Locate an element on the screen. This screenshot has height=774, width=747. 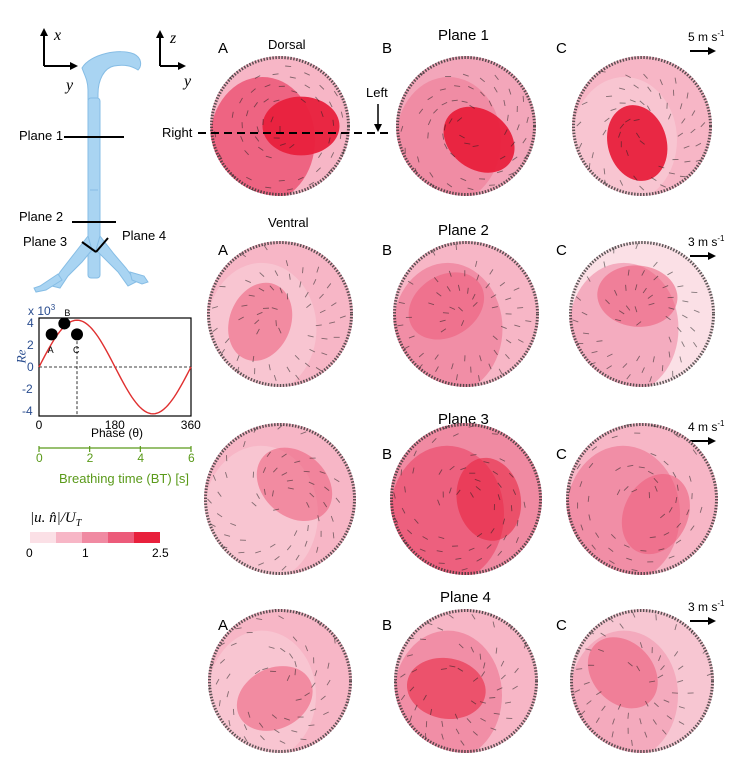
airway-axes is located at coordinates (59, 49).